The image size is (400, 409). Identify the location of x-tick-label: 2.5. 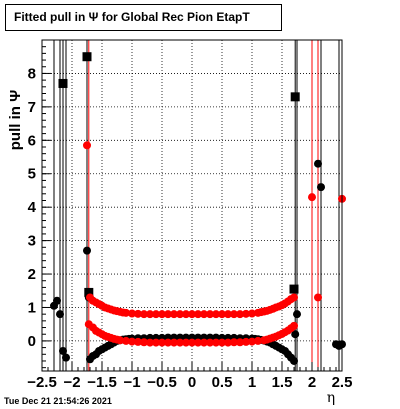
(342, 382).